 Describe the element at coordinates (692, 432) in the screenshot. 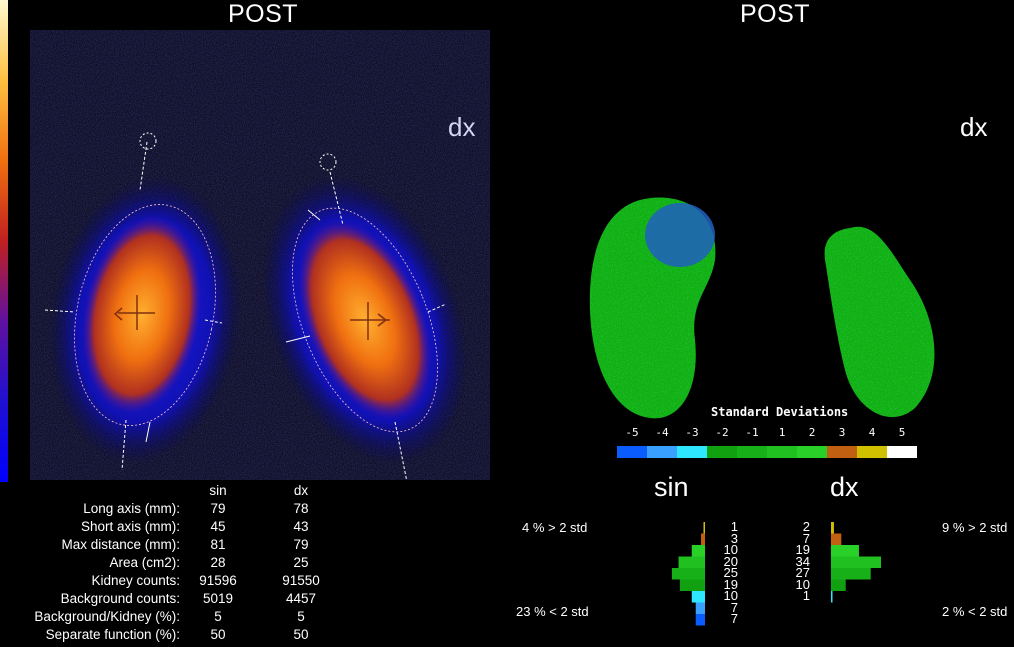

I see `sd-tick: -3` at that location.